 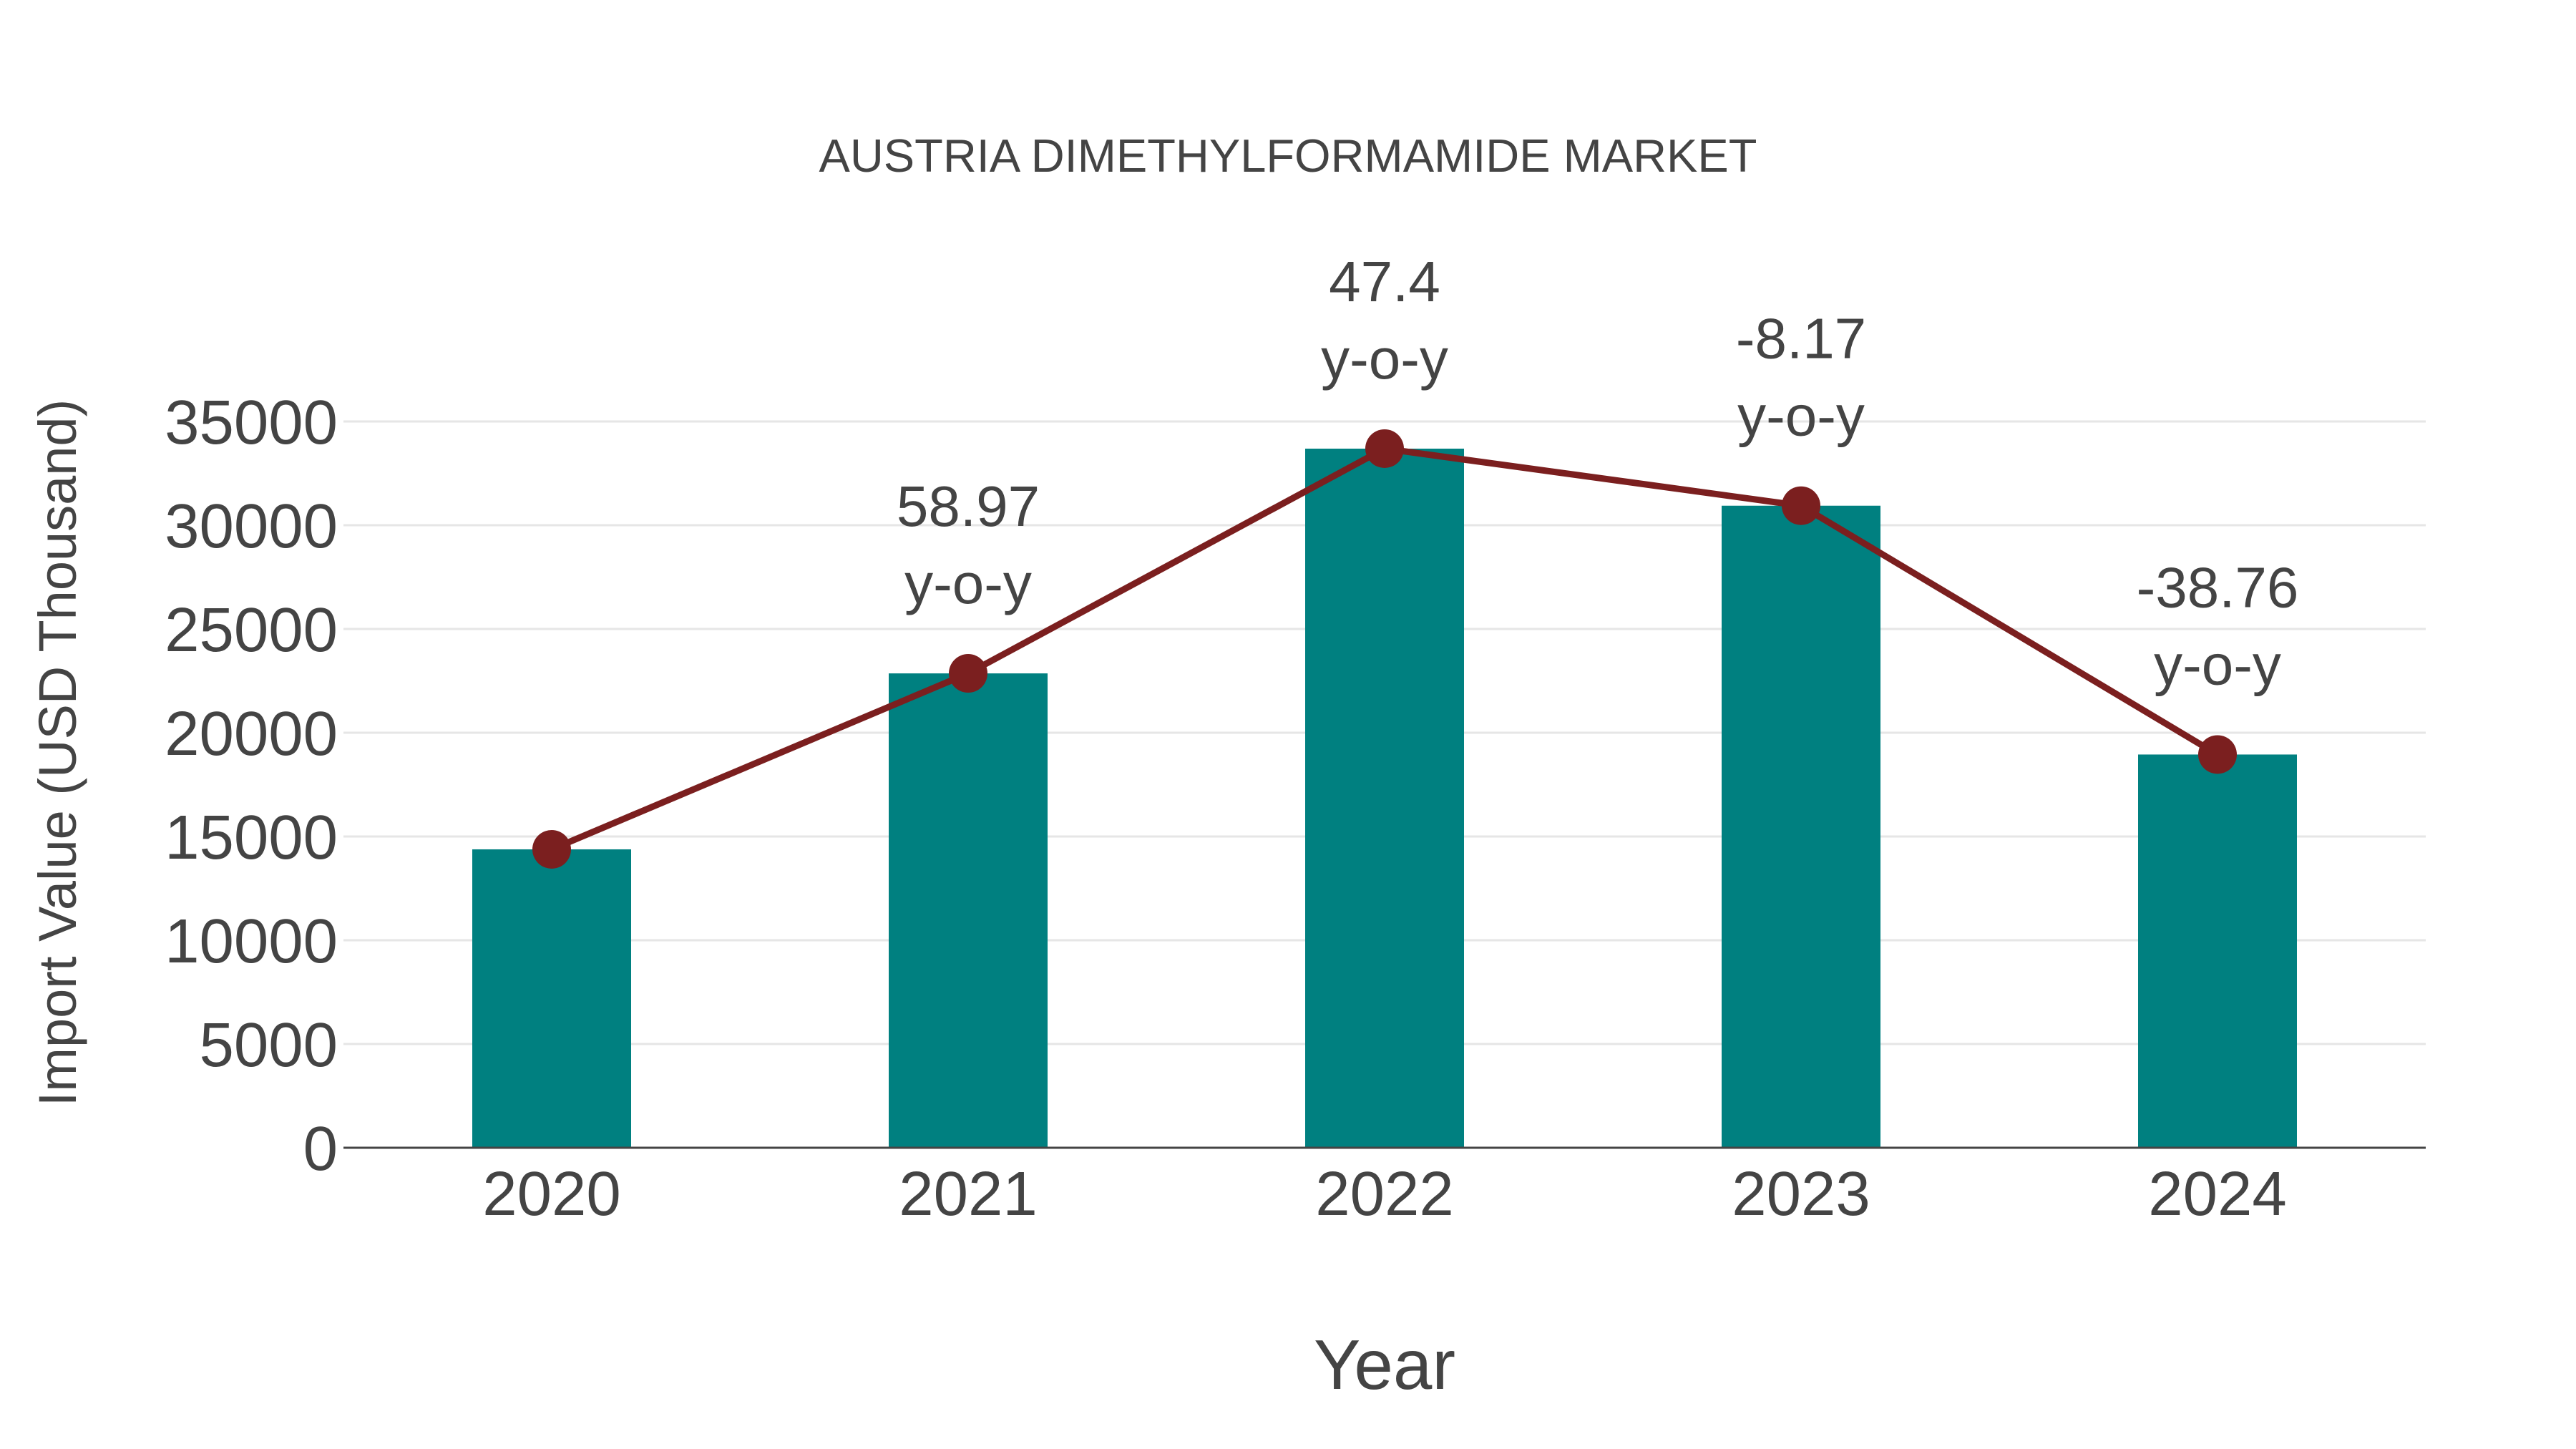 I want to click on y-tick-label: 0, so click(x=320, y=1149).